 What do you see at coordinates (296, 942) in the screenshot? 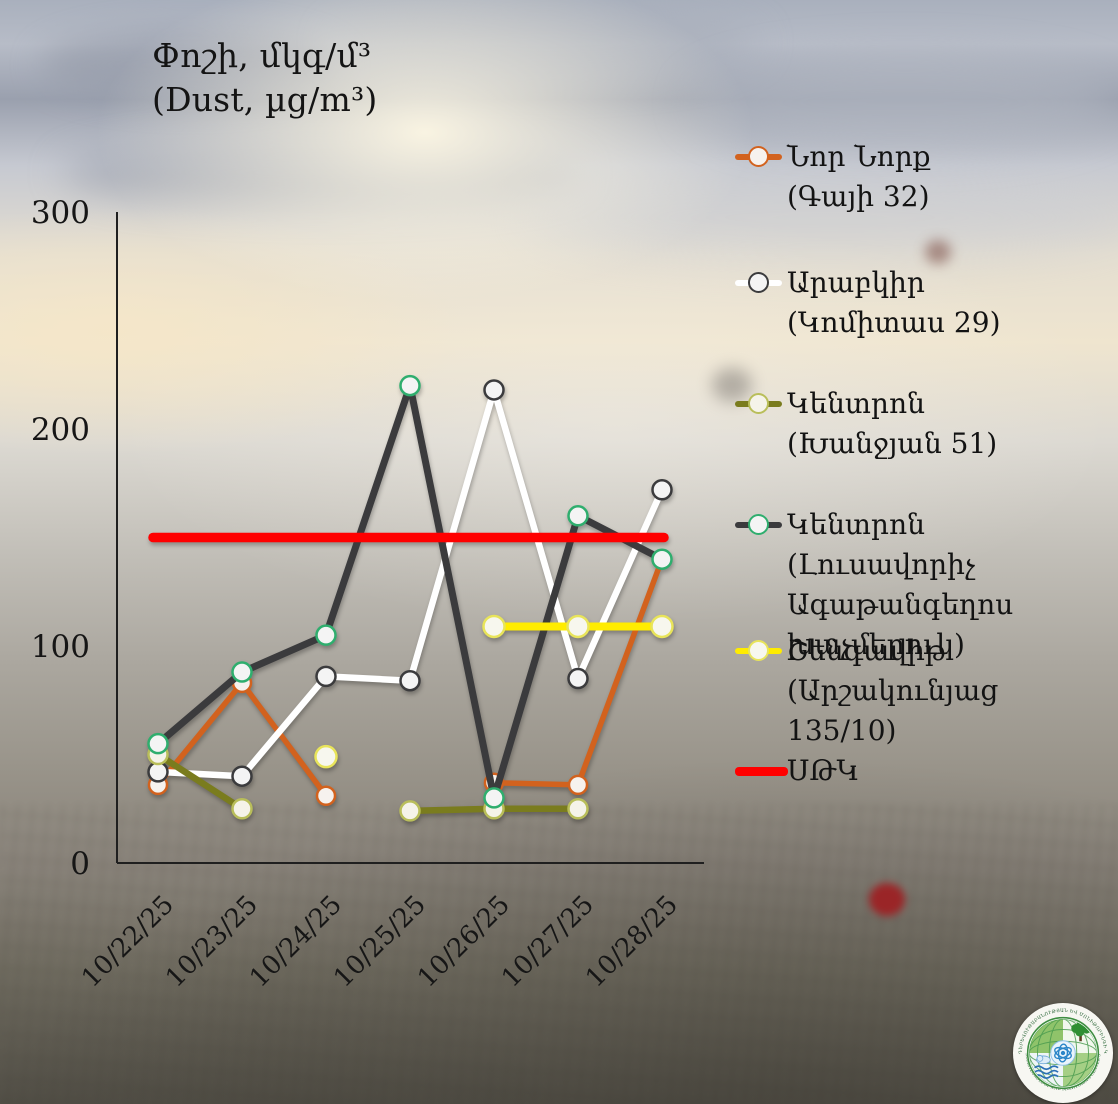
I see `x-tick-label: 10/24/25` at bounding box center [296, 942].